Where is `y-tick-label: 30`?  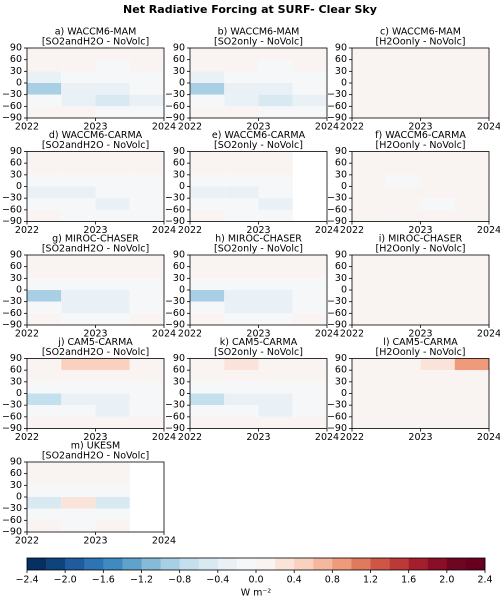
y-tick-label: 30 is located at coordinates (341, 174).